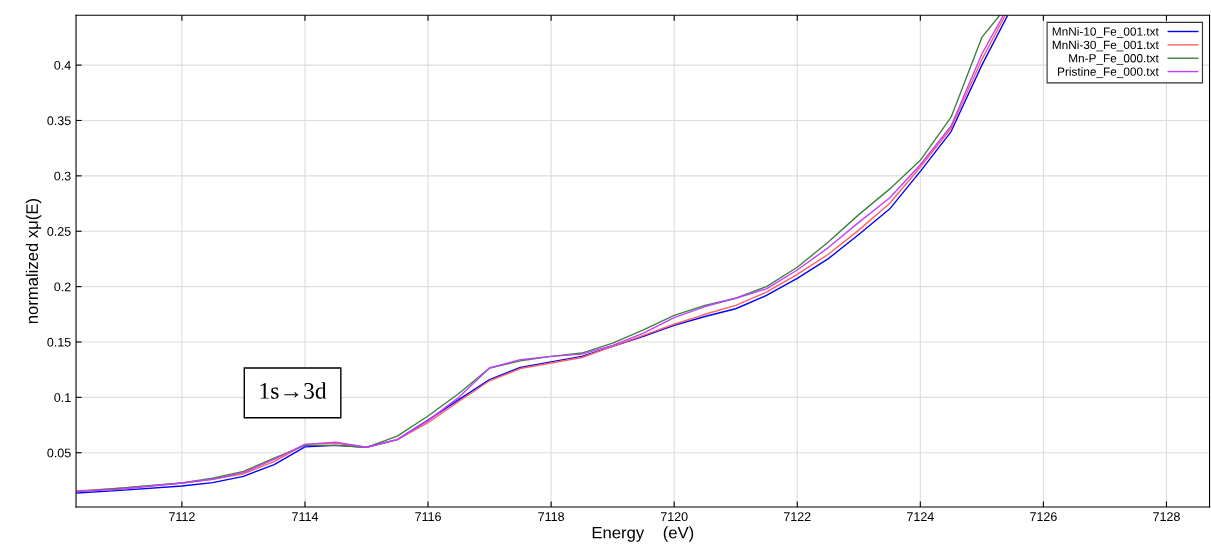 This screenshot has height=555, width=1211. Describe the element at coordinates (643, 534) in the screenshot. I see `x-axis-title: Energy (eV)` at that location.